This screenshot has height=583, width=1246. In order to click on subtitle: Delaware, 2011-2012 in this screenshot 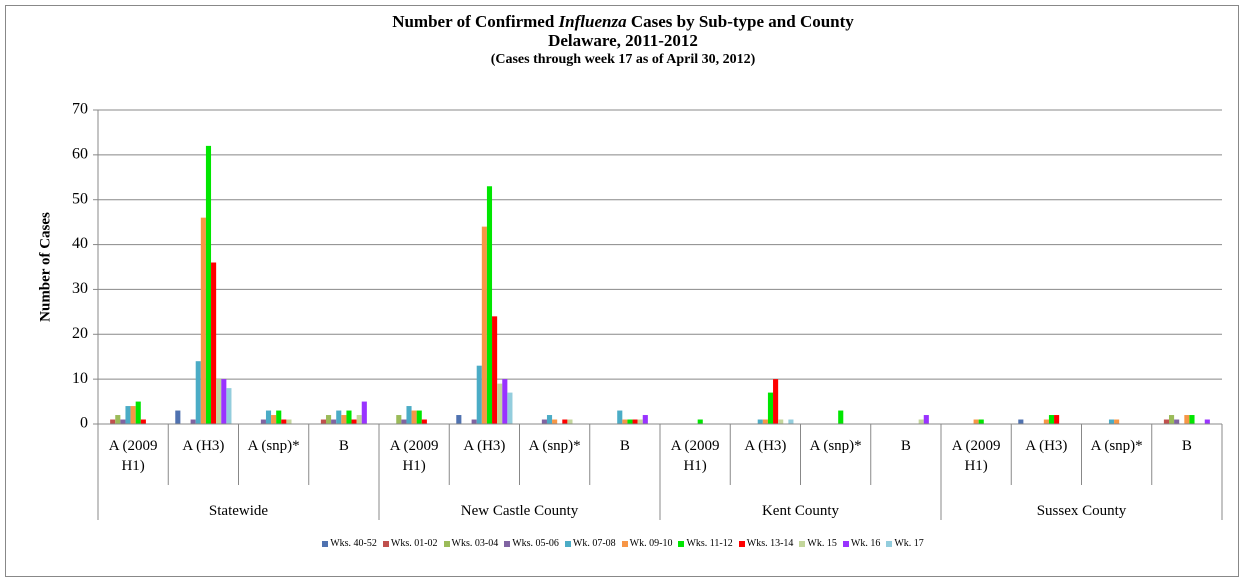, I will do `click(623, 40)`.